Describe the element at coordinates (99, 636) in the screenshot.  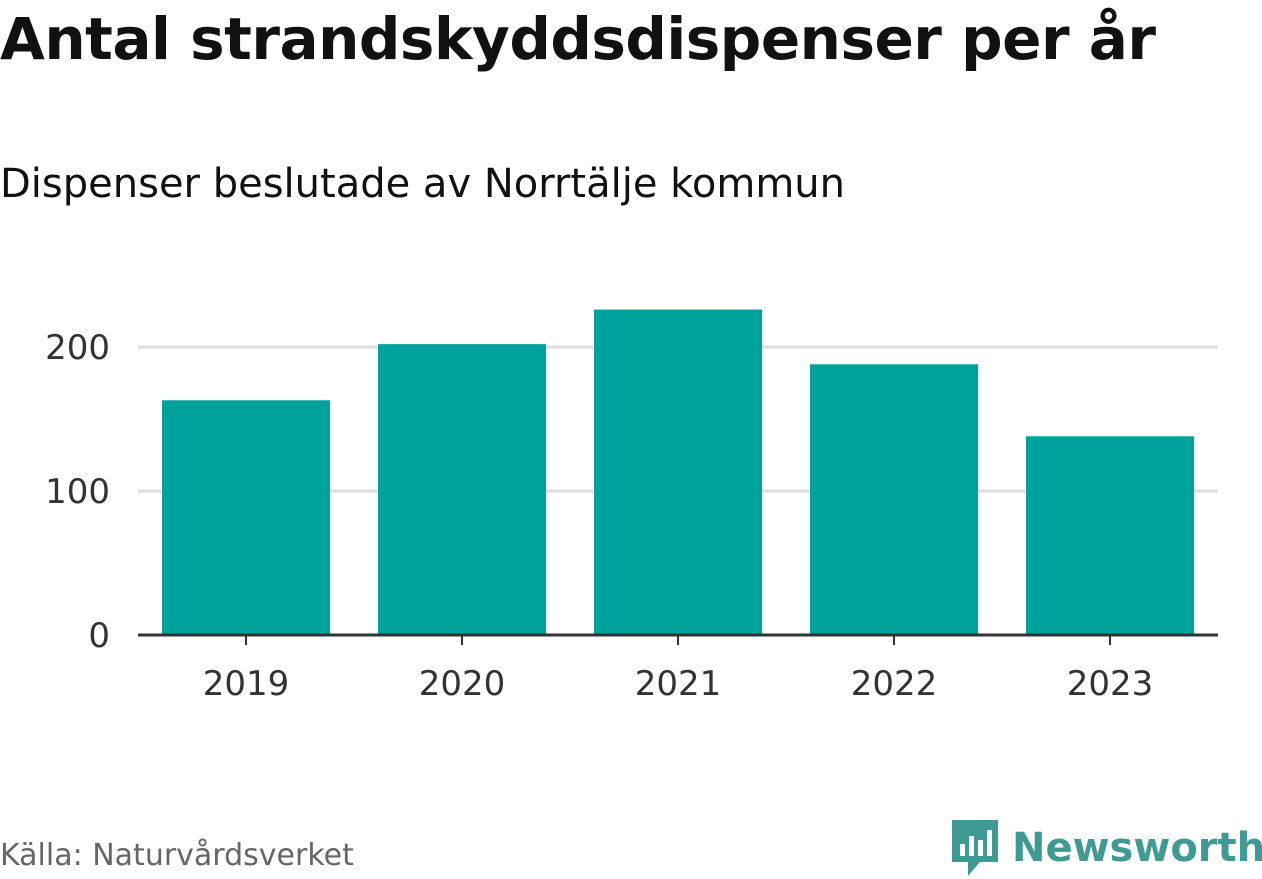
I see `y-tick-label-0: 0` at that location.